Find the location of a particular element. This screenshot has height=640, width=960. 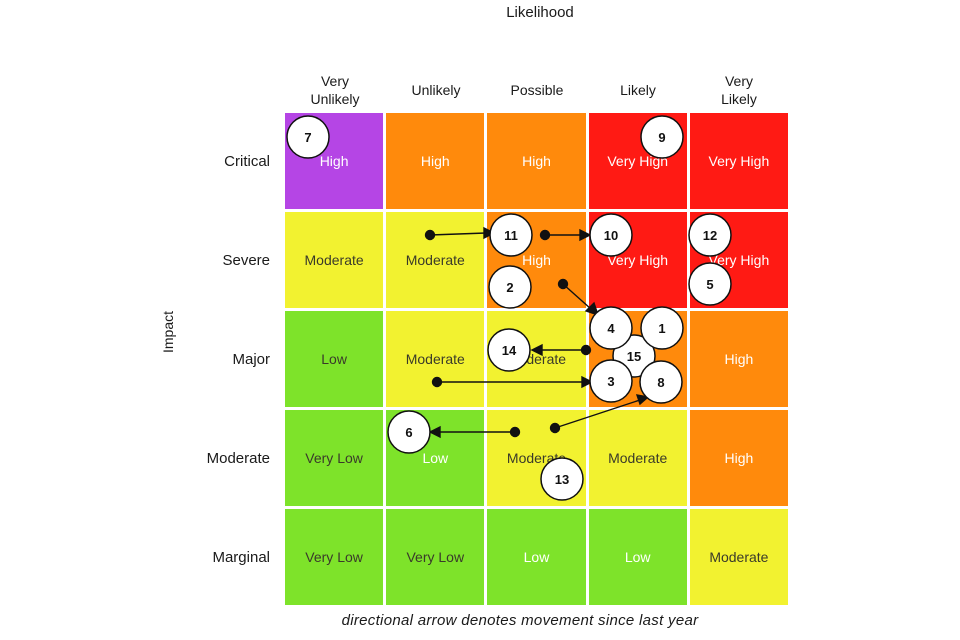

risk-marker-8: 8 is located at coordinates (661, 382).